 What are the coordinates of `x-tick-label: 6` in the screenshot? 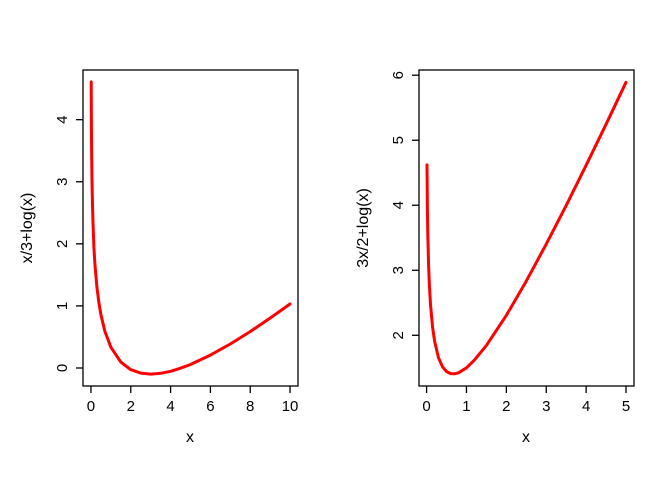 It's located at (210, 406).